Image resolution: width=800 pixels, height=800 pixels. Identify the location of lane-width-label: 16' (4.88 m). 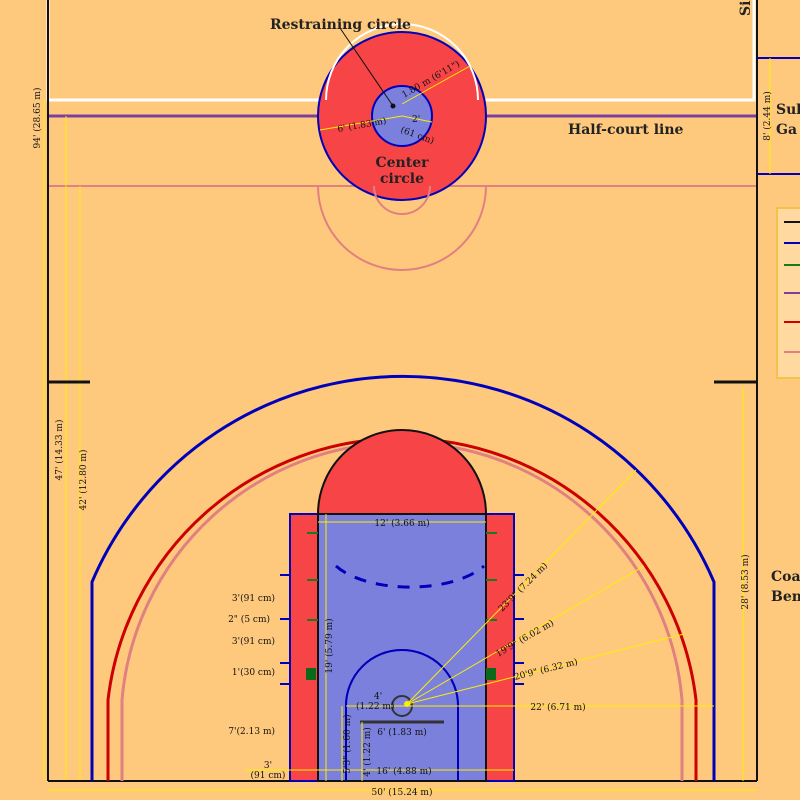
(403, 771).